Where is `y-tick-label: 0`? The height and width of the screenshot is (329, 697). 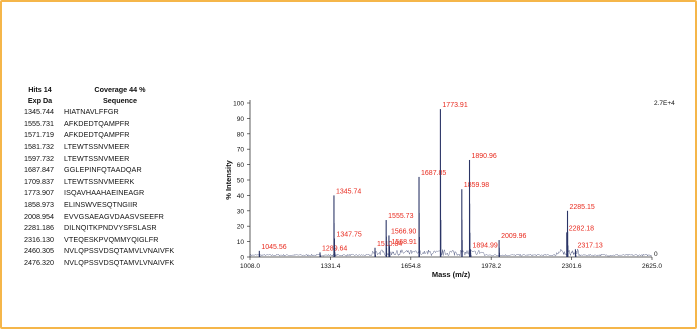 y-tick-label: 0 is located at coordinates (242, 258).